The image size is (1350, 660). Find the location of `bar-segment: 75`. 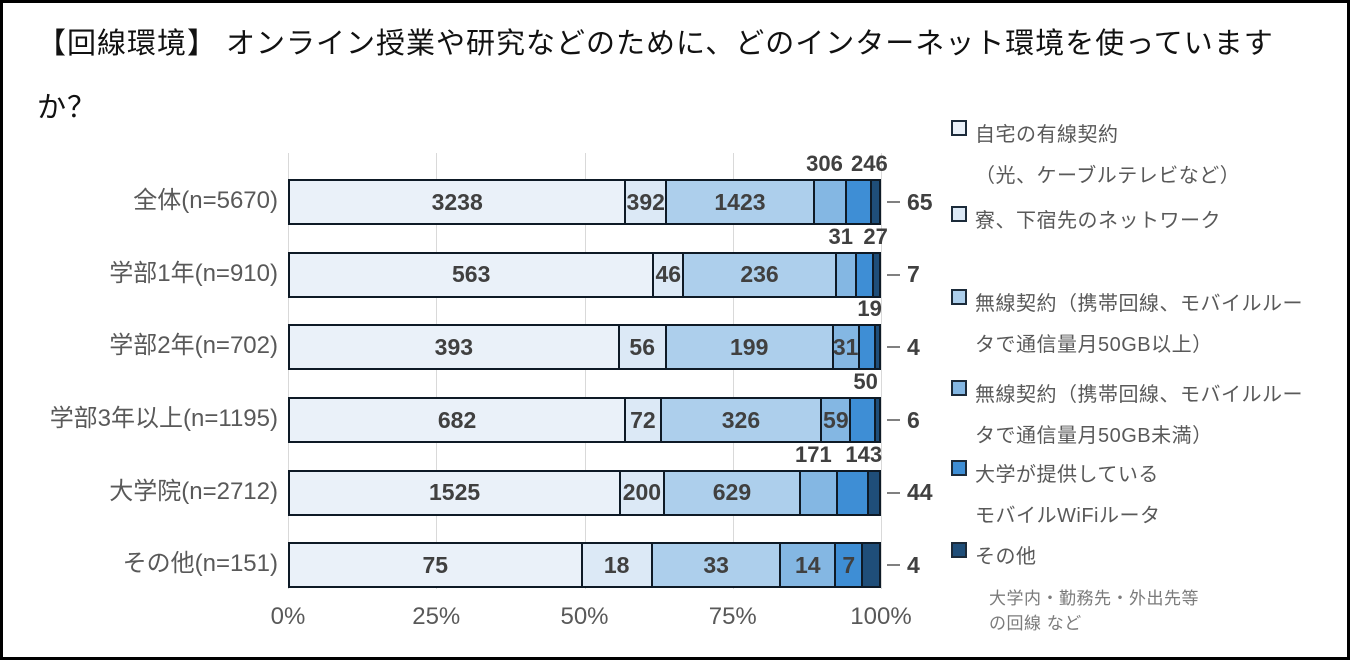

bar-segment: 75 is located at coordinates (436, 565).